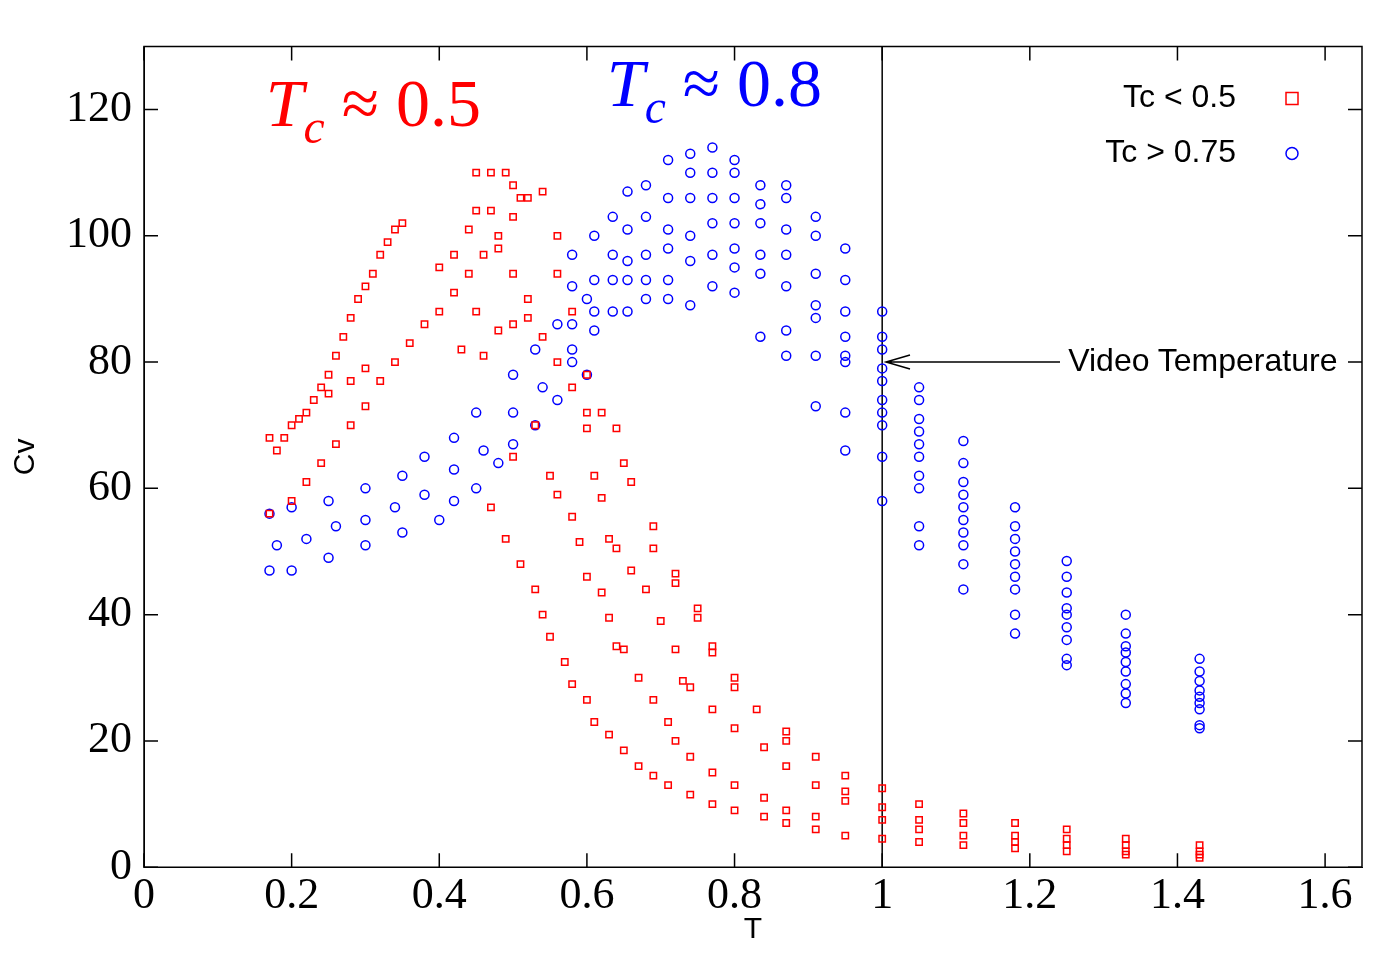 The width and height of the screenshot is (1378, 955). I want to click on x-tick-label: 1, so click(882, 894).